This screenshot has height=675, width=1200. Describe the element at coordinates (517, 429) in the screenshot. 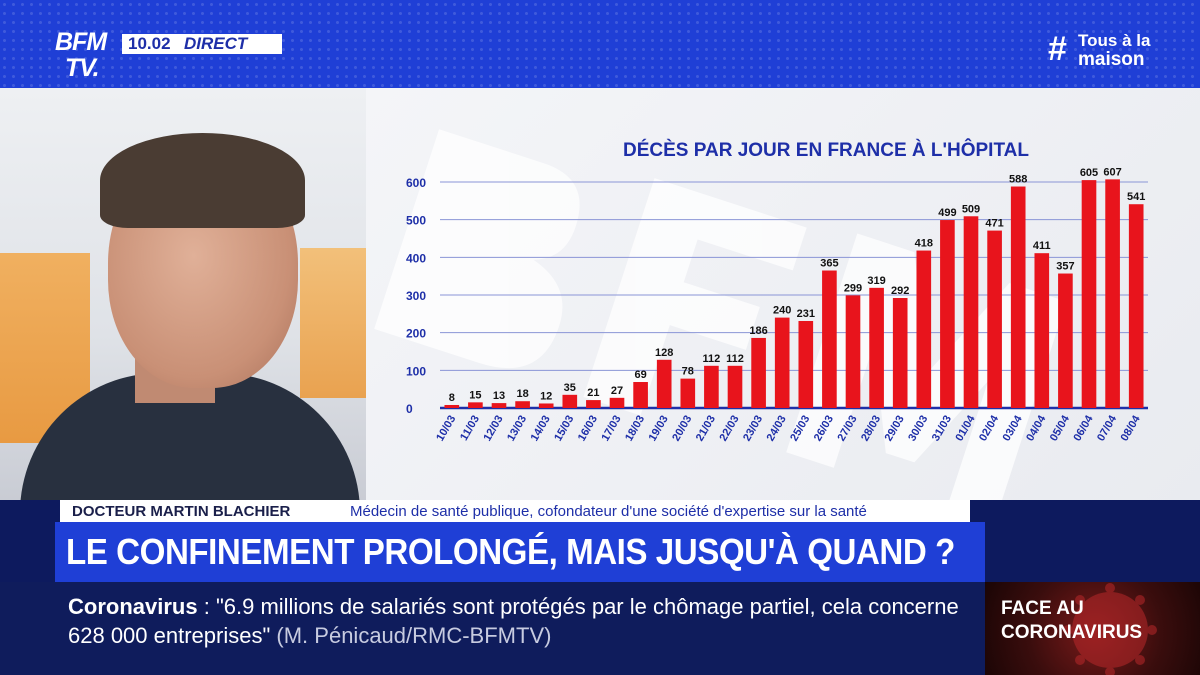

I see `x-tick-label: 13/03` at that location.